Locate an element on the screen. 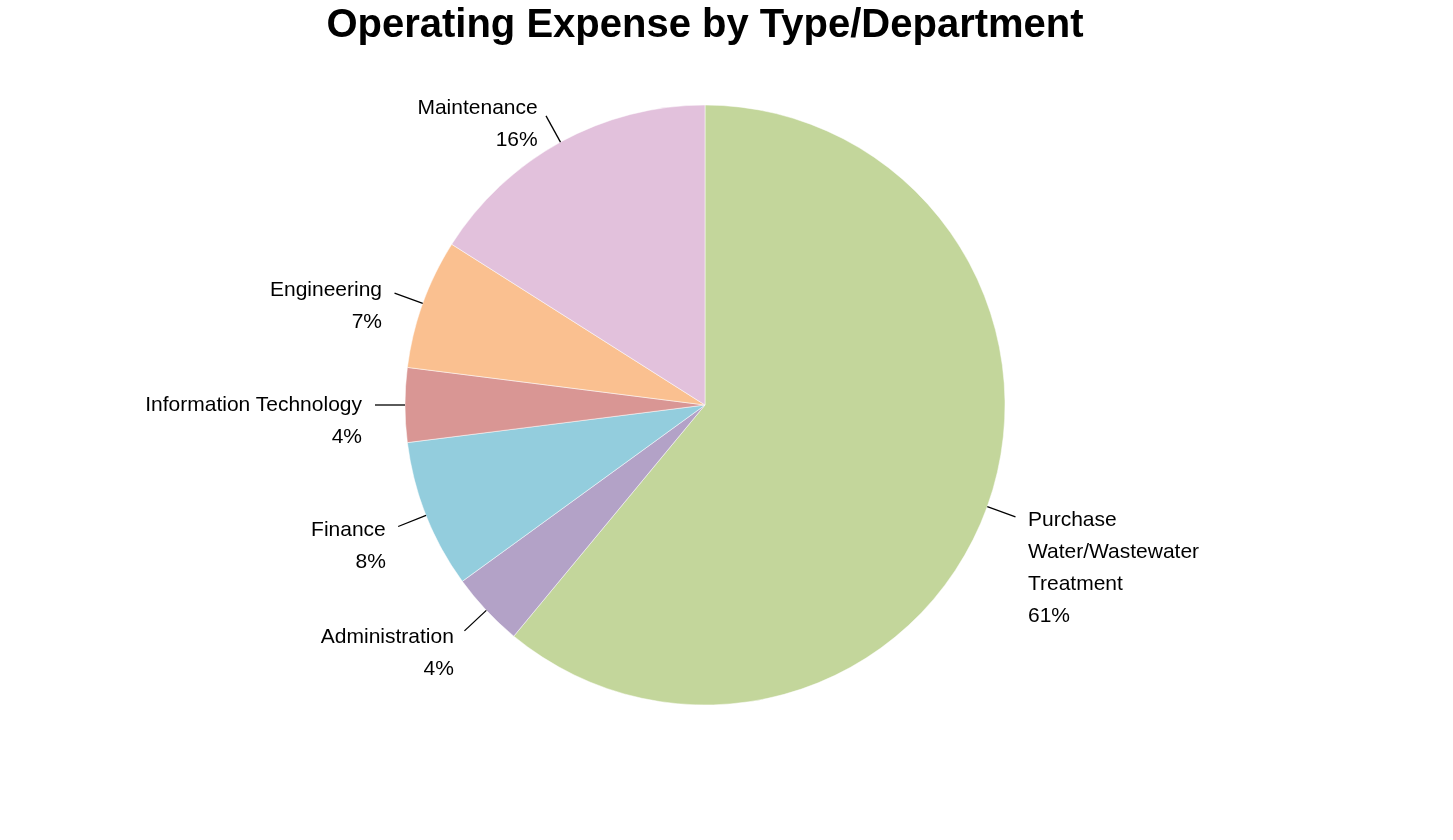 This screenshot has height=840, width=1453. data-label: 16% is located at coordinates (516, 138).